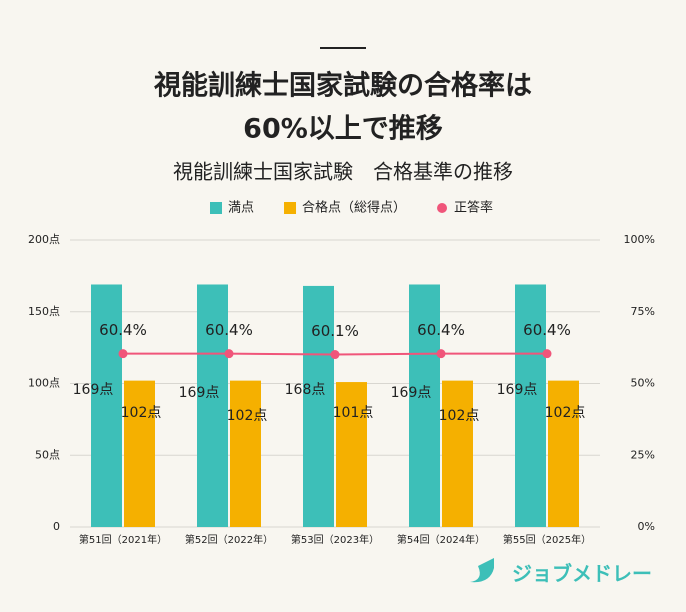  What do you see at coordinates (343, 86) in the screenshot?
I see `chart-title: 視能訓練士国家試験の合格率は` at bounding box center [343, 86].